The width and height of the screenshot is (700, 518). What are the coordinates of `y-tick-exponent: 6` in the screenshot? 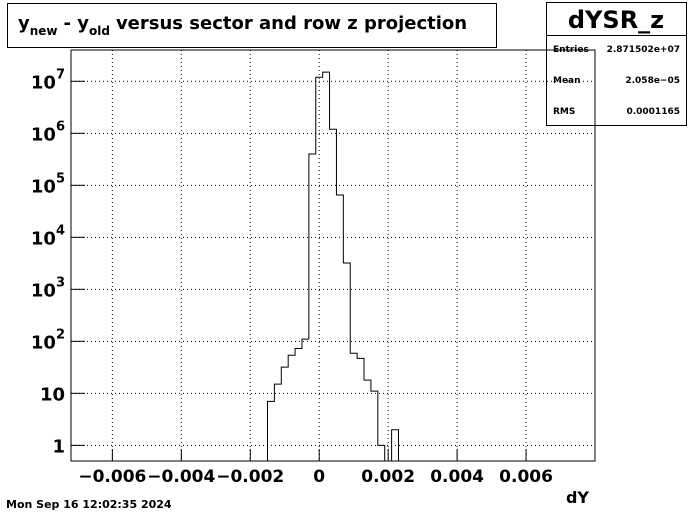 It's located at (60, 126).